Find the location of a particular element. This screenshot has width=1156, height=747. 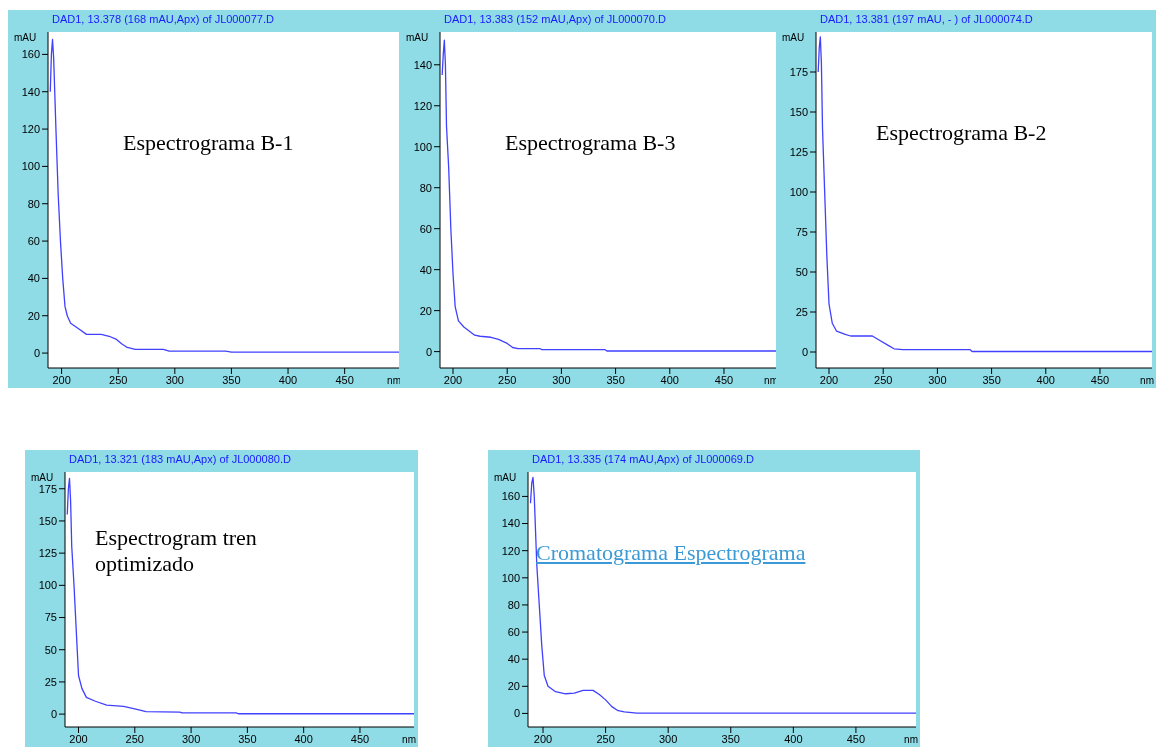

annotation: Espectrograma B-1 is located at coordinates (209, 143).